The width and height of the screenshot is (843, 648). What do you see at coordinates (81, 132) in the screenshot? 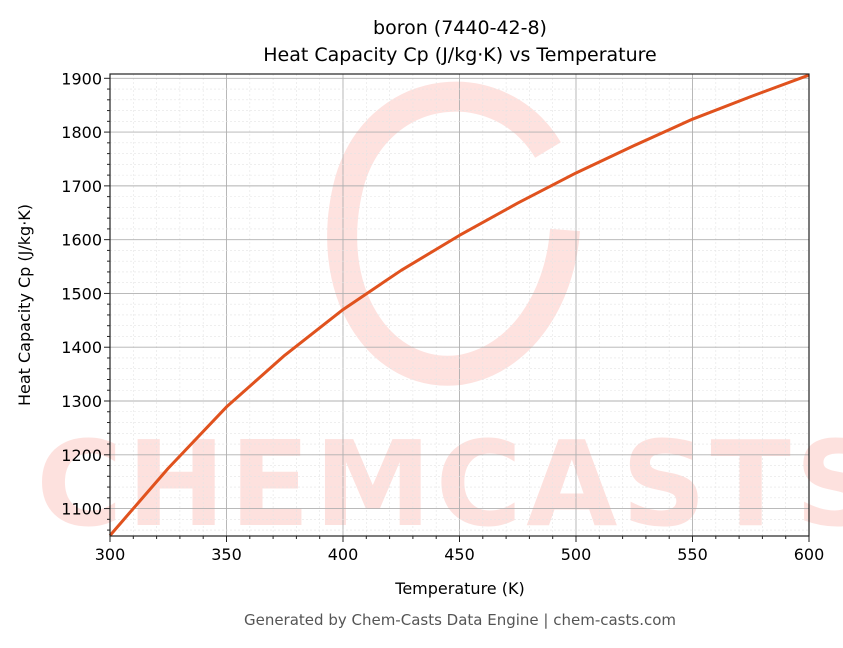
I see `y-tick-label: 1800` at bounding box center [81, 132].